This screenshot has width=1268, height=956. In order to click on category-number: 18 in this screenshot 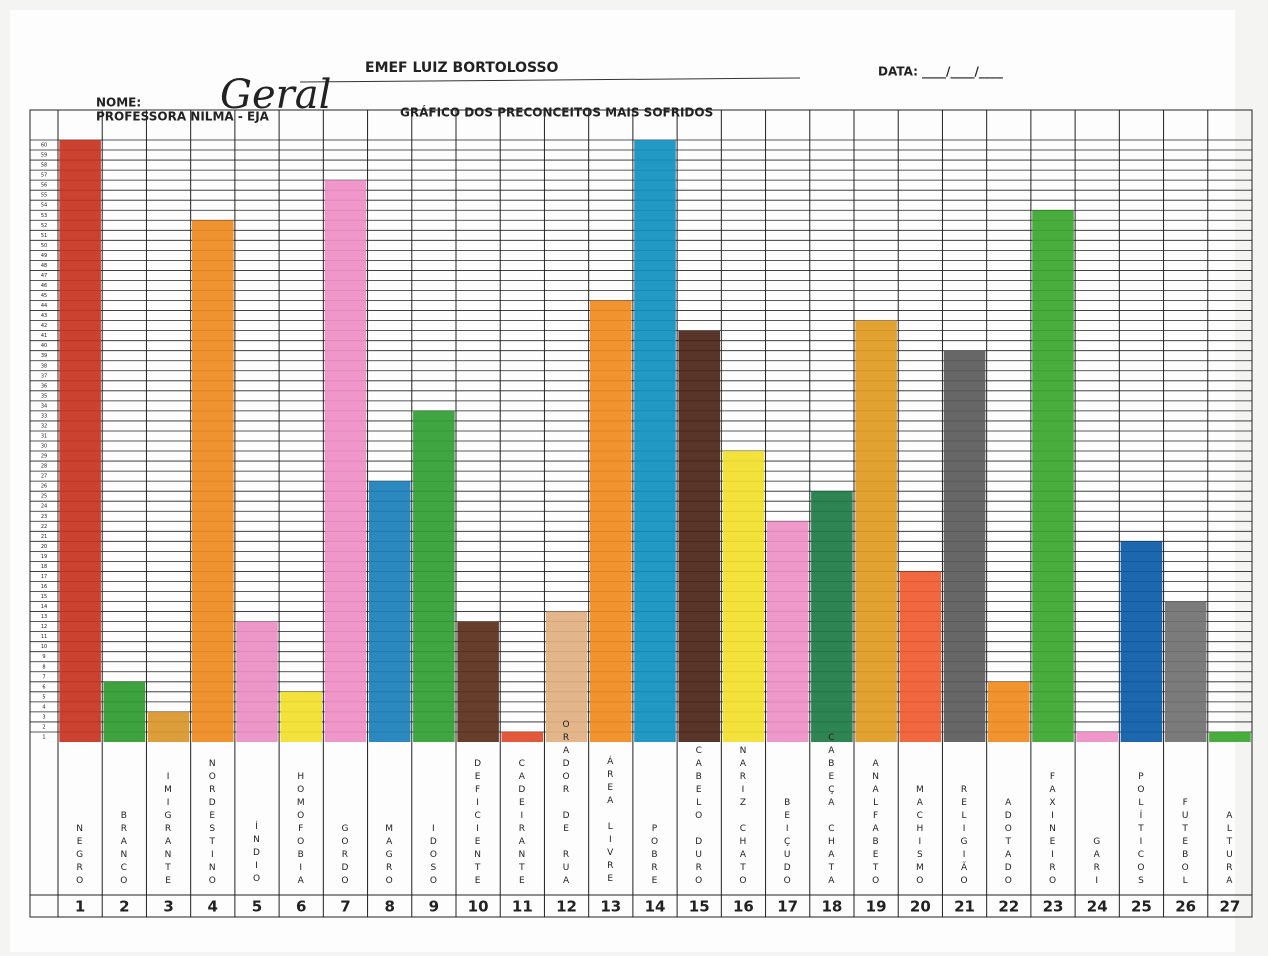, I will do `click(831, 907)`.